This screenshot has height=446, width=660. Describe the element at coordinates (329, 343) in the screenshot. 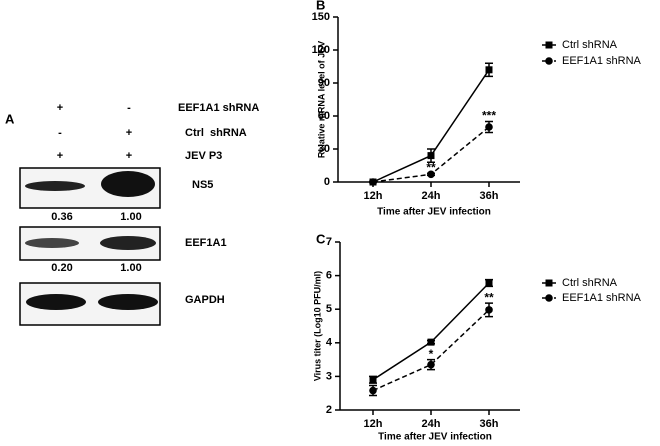

I see `y-tick-label: 4` at that location.